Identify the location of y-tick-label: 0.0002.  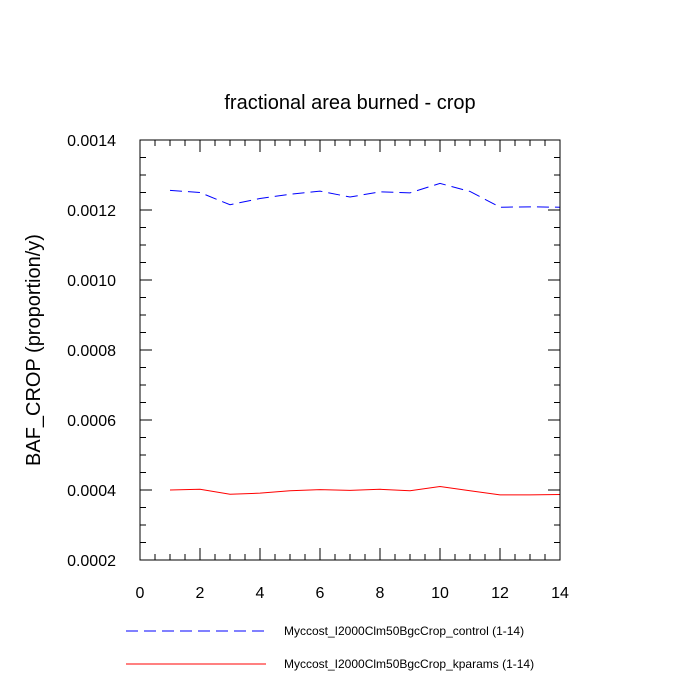
(91, 561).